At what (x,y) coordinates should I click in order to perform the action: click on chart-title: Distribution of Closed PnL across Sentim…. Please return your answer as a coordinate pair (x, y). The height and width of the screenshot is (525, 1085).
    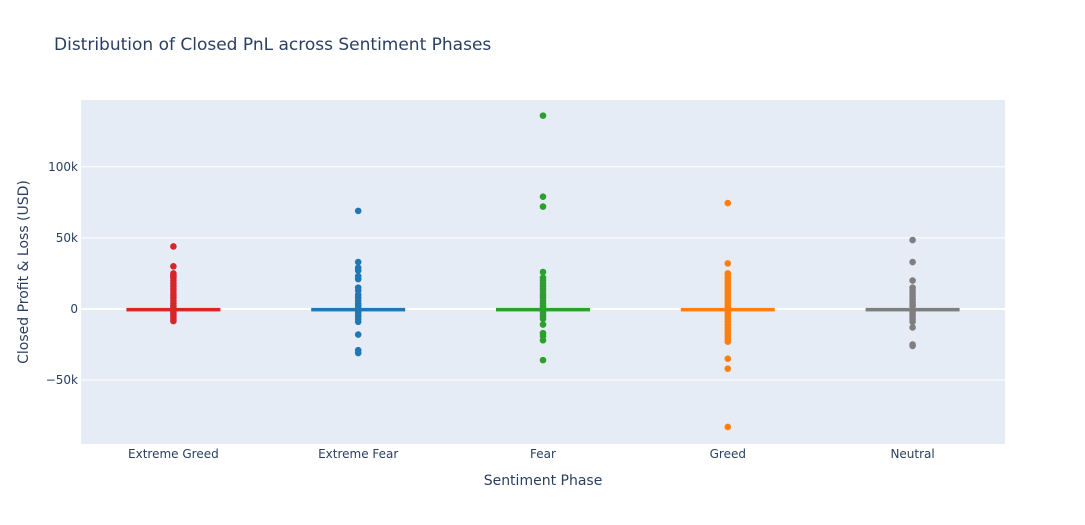
    Looking at the image, I should click on (272, 45).